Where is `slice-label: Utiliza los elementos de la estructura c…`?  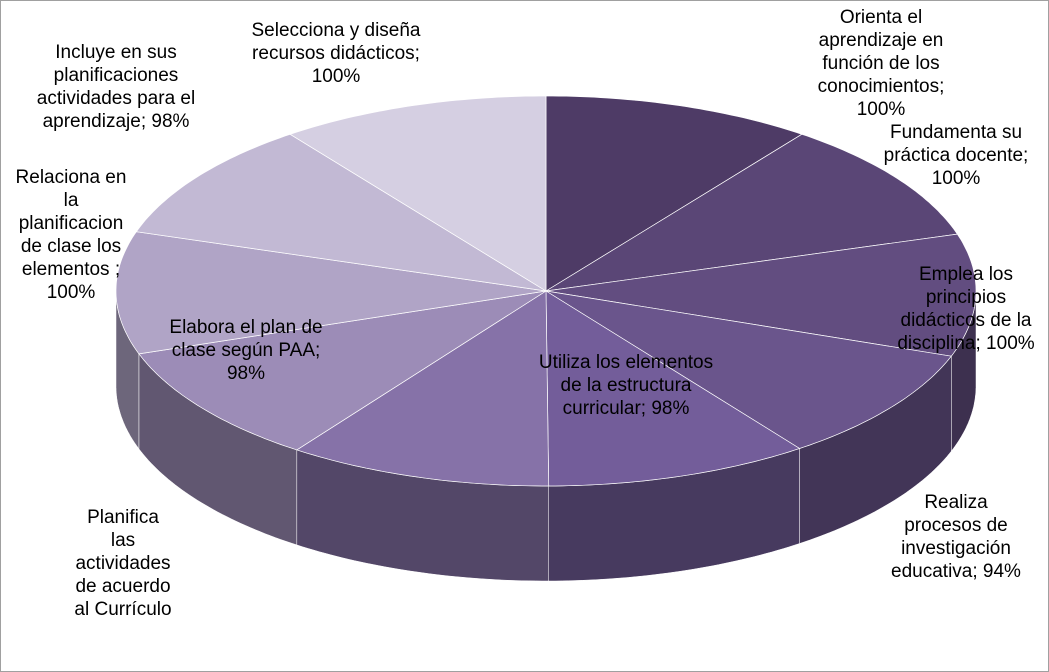 slice-label: Utiliza los elementos de la estructura c… is located at coordinates (626, 385).